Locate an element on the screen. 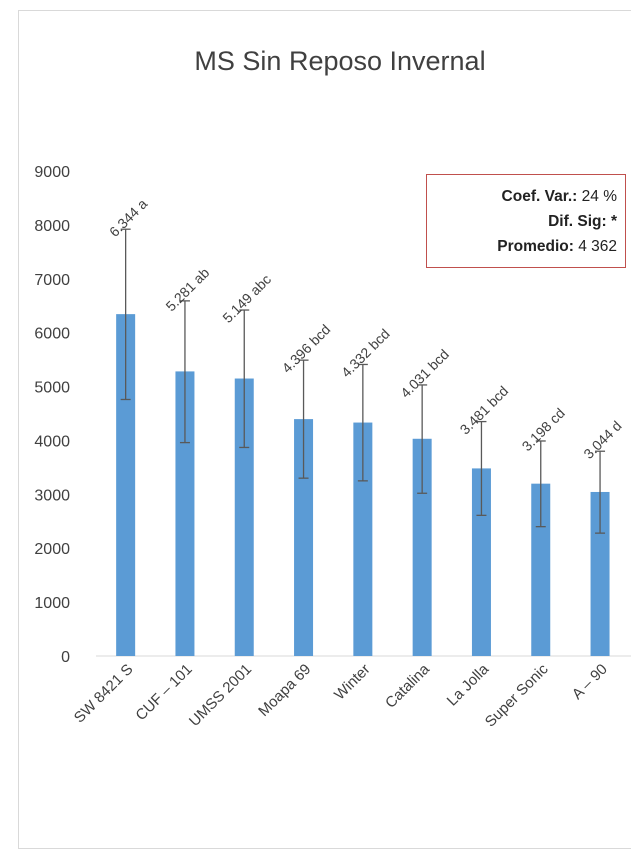 This screenshot has width=631, height=849. promedio-value: 4 362 is located at coordinates (597, 246).